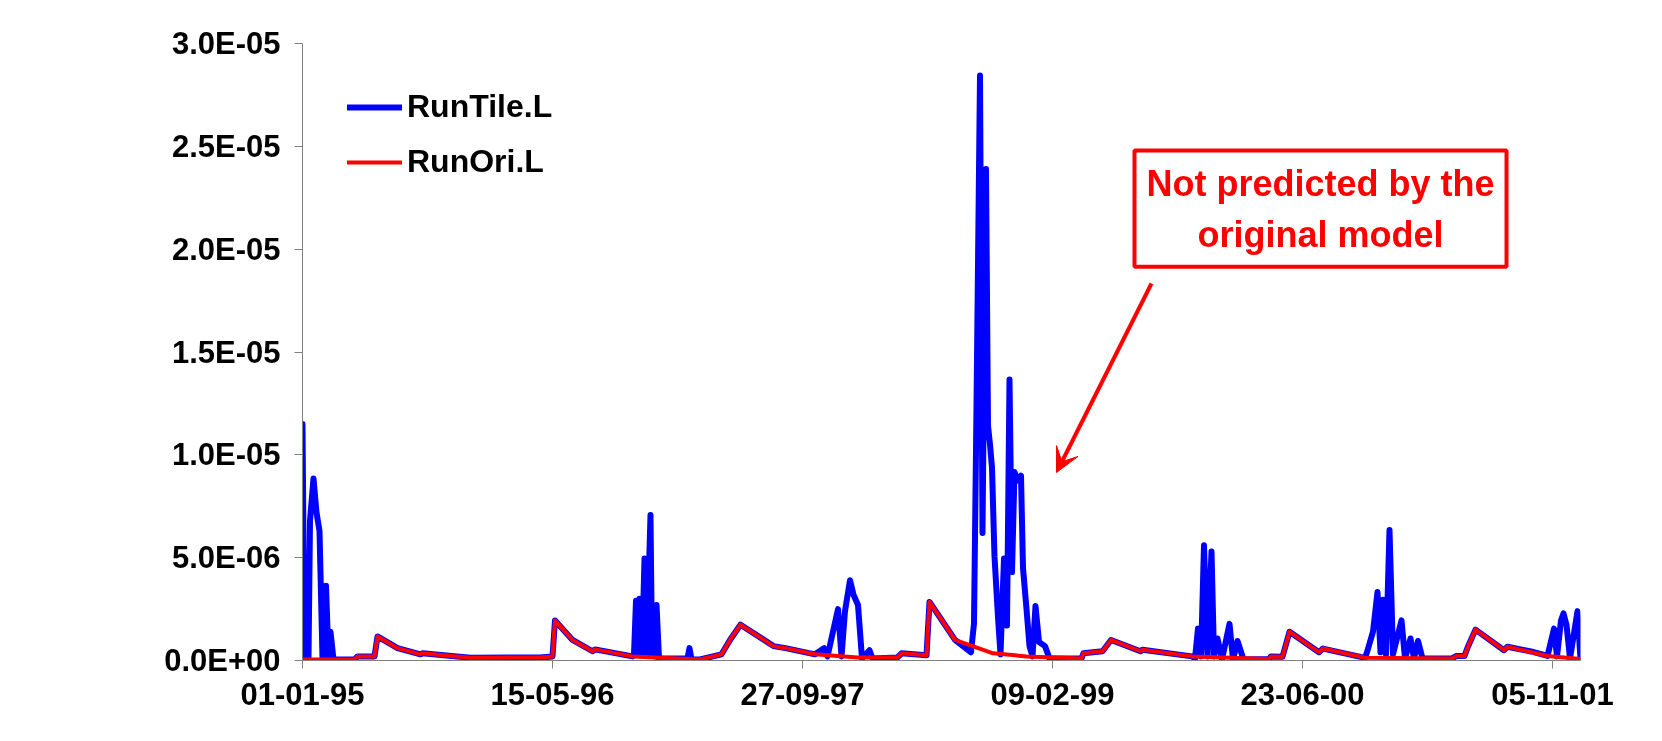  Describe the element at coordinates (226, 249) in the screenshot. I see `y-tick-label: 2.0E-05` at that location.